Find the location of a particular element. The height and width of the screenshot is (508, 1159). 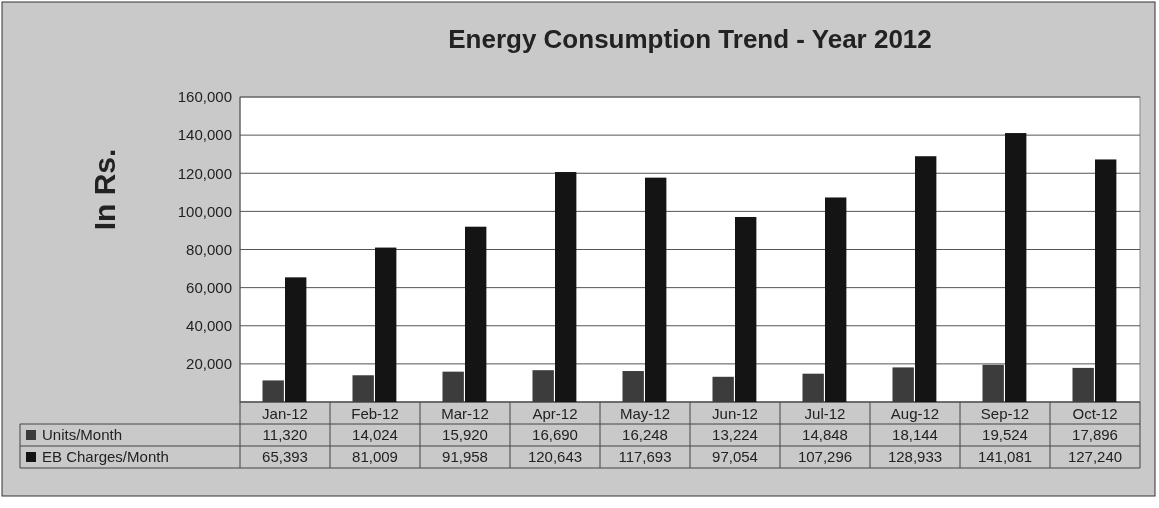

x-tick-label: Jun-12 is located at coordinates (735, 414).